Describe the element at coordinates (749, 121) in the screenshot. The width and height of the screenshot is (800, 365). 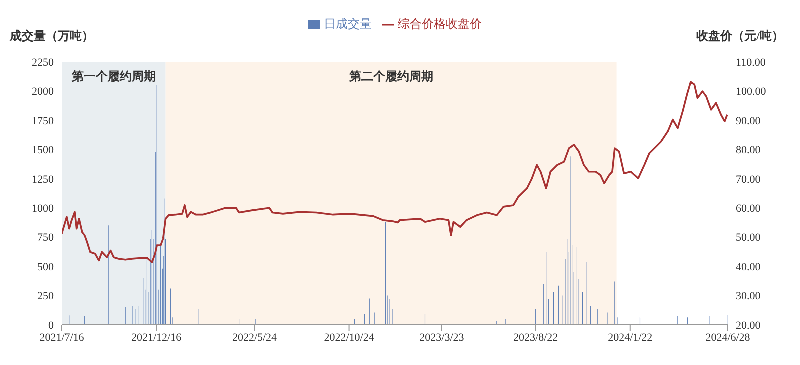
I see `y2-tick-label: 90.00` at that location.